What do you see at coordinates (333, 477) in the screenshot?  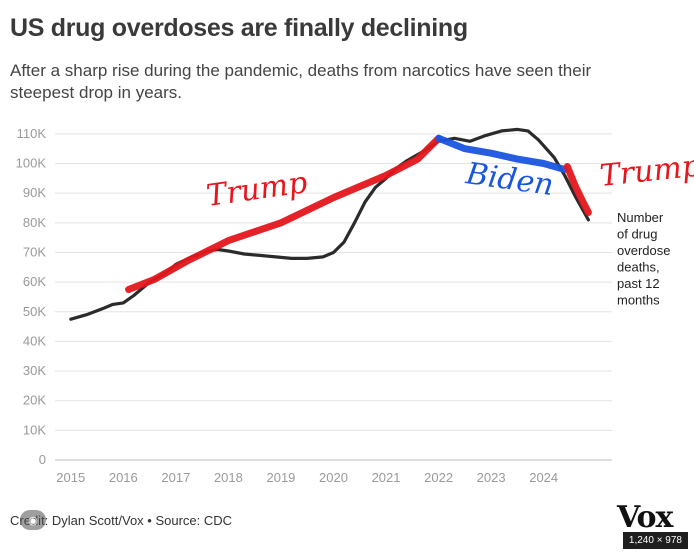 I see `x-tick-label: 2020` at bounding box center [333, 477].